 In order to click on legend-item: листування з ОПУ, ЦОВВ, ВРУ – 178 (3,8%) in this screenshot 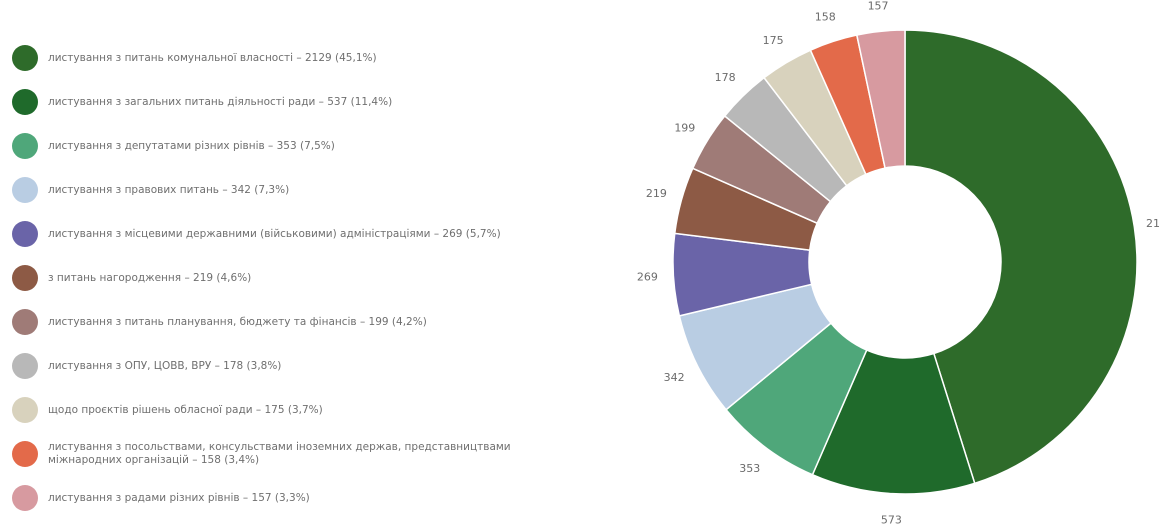, I will do `click(292, 366)`.